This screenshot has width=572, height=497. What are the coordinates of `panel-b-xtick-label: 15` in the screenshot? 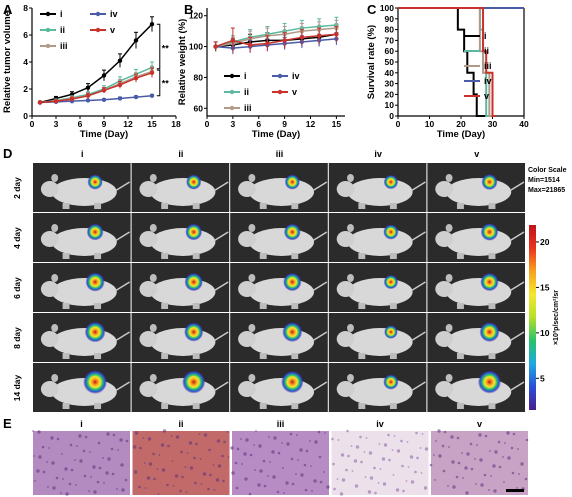 It's located at (337, 124).